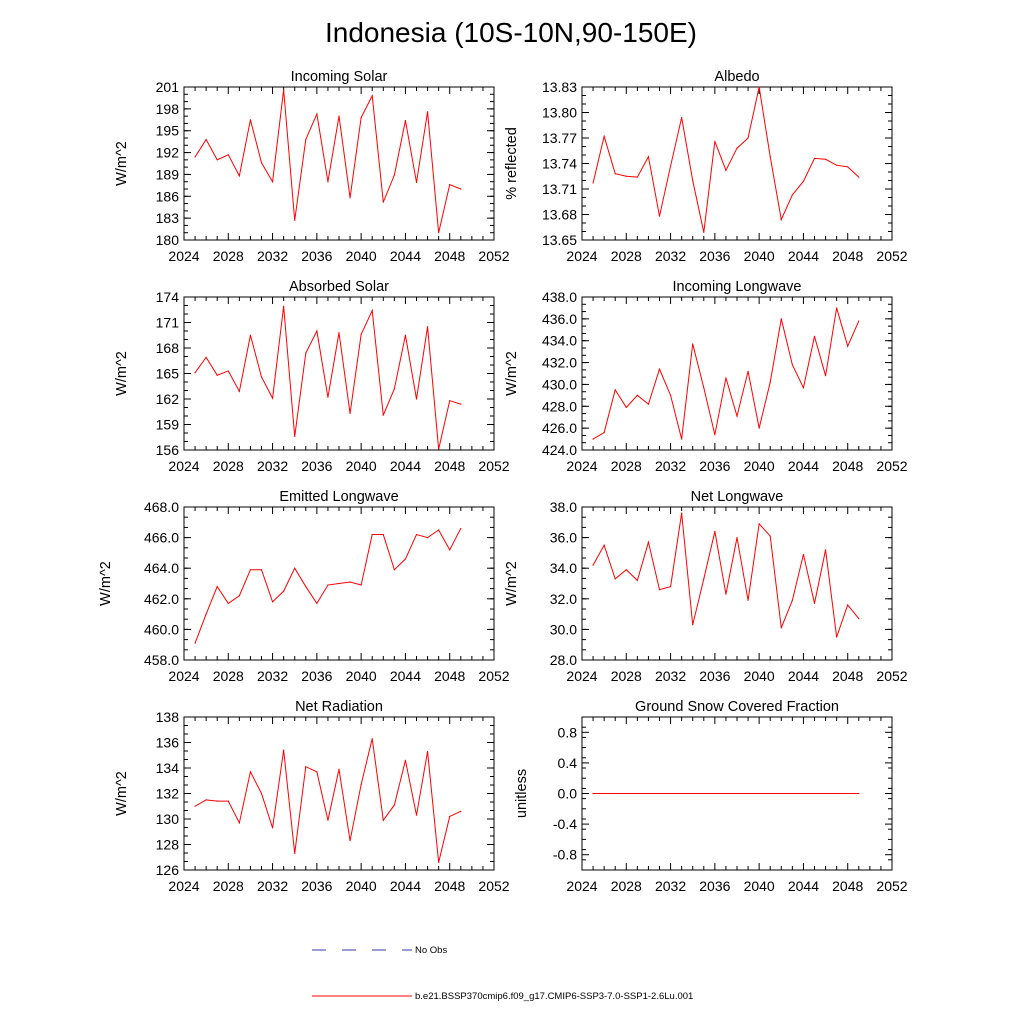 Image resolution: width=1024 pixels, height=1024 pixels. I want to click on y-tick-label: 458.0, so click(161, 660).